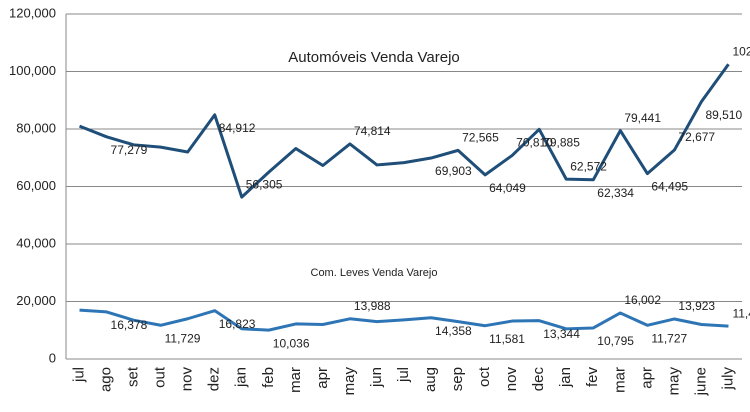  I want to click on data-label: 77,279, so click(129, 150).